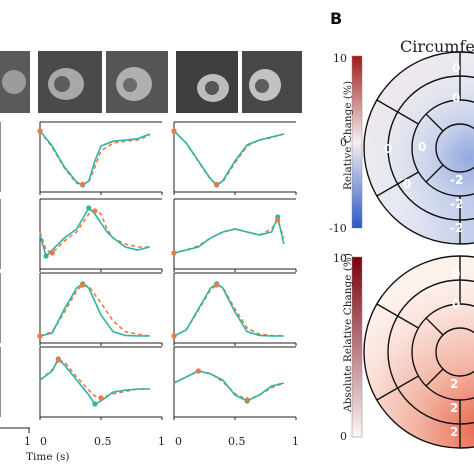 The height and width of the screenshot is (474, 474). Describe the element at coordinates (357, 347) in the screenshot. I see `colorbar-bottom-gradient` at that location.